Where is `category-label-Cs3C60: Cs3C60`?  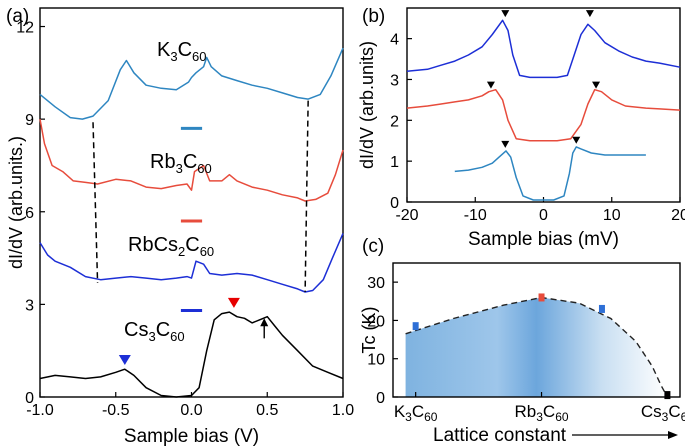 category-label-Cs3C60: Cs3C60 is located at coordinates (663, 413).